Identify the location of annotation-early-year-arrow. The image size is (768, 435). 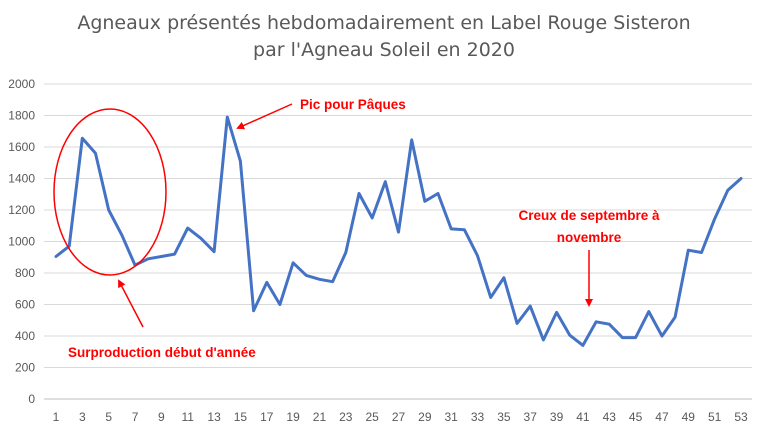
(131, 303).